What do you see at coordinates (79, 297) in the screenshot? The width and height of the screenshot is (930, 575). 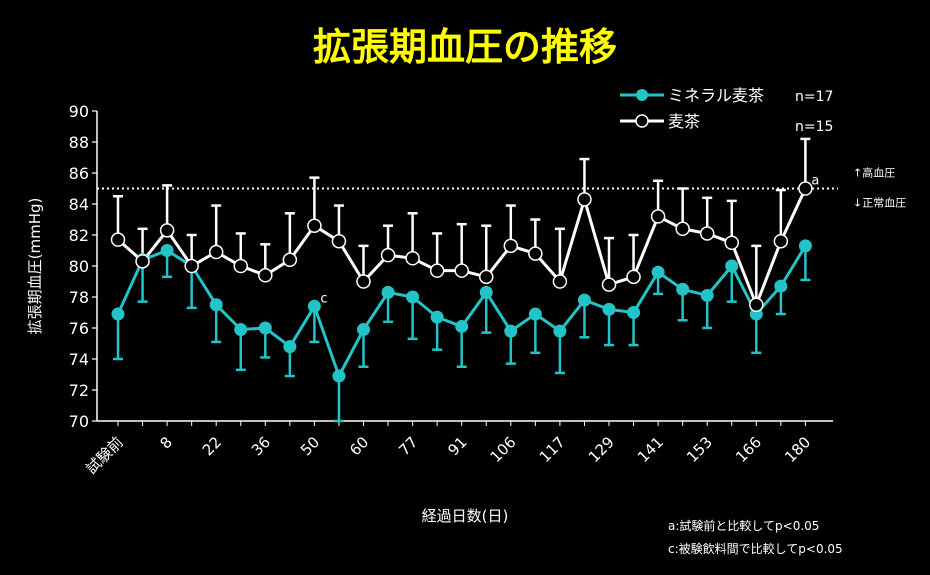 I see `y-tick-label: 78` at bounding box center [79, 297].